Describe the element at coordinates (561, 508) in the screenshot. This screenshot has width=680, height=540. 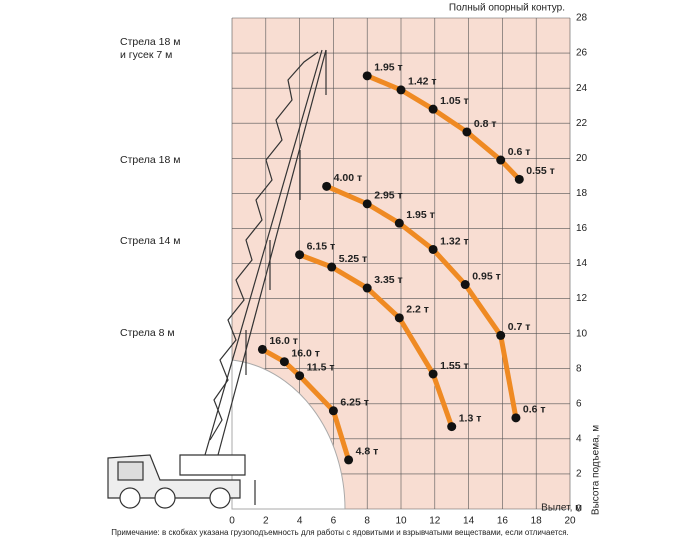
I see `x-axis-label: Вылет, м` at that location.